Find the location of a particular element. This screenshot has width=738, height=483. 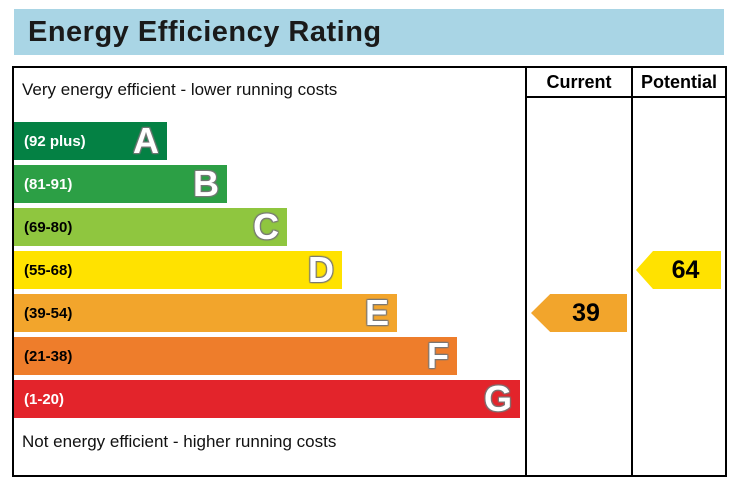

band-b: (81-91) B is located at coordinates (120, 184).